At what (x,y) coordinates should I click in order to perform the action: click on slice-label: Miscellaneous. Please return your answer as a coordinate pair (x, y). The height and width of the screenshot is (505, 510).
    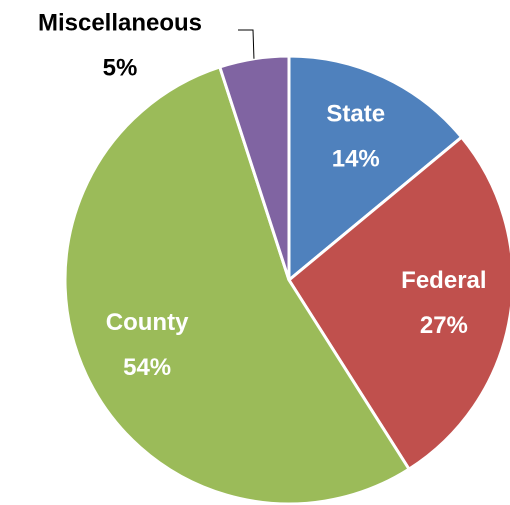
    Looking at the image, I should click on (120, 22).